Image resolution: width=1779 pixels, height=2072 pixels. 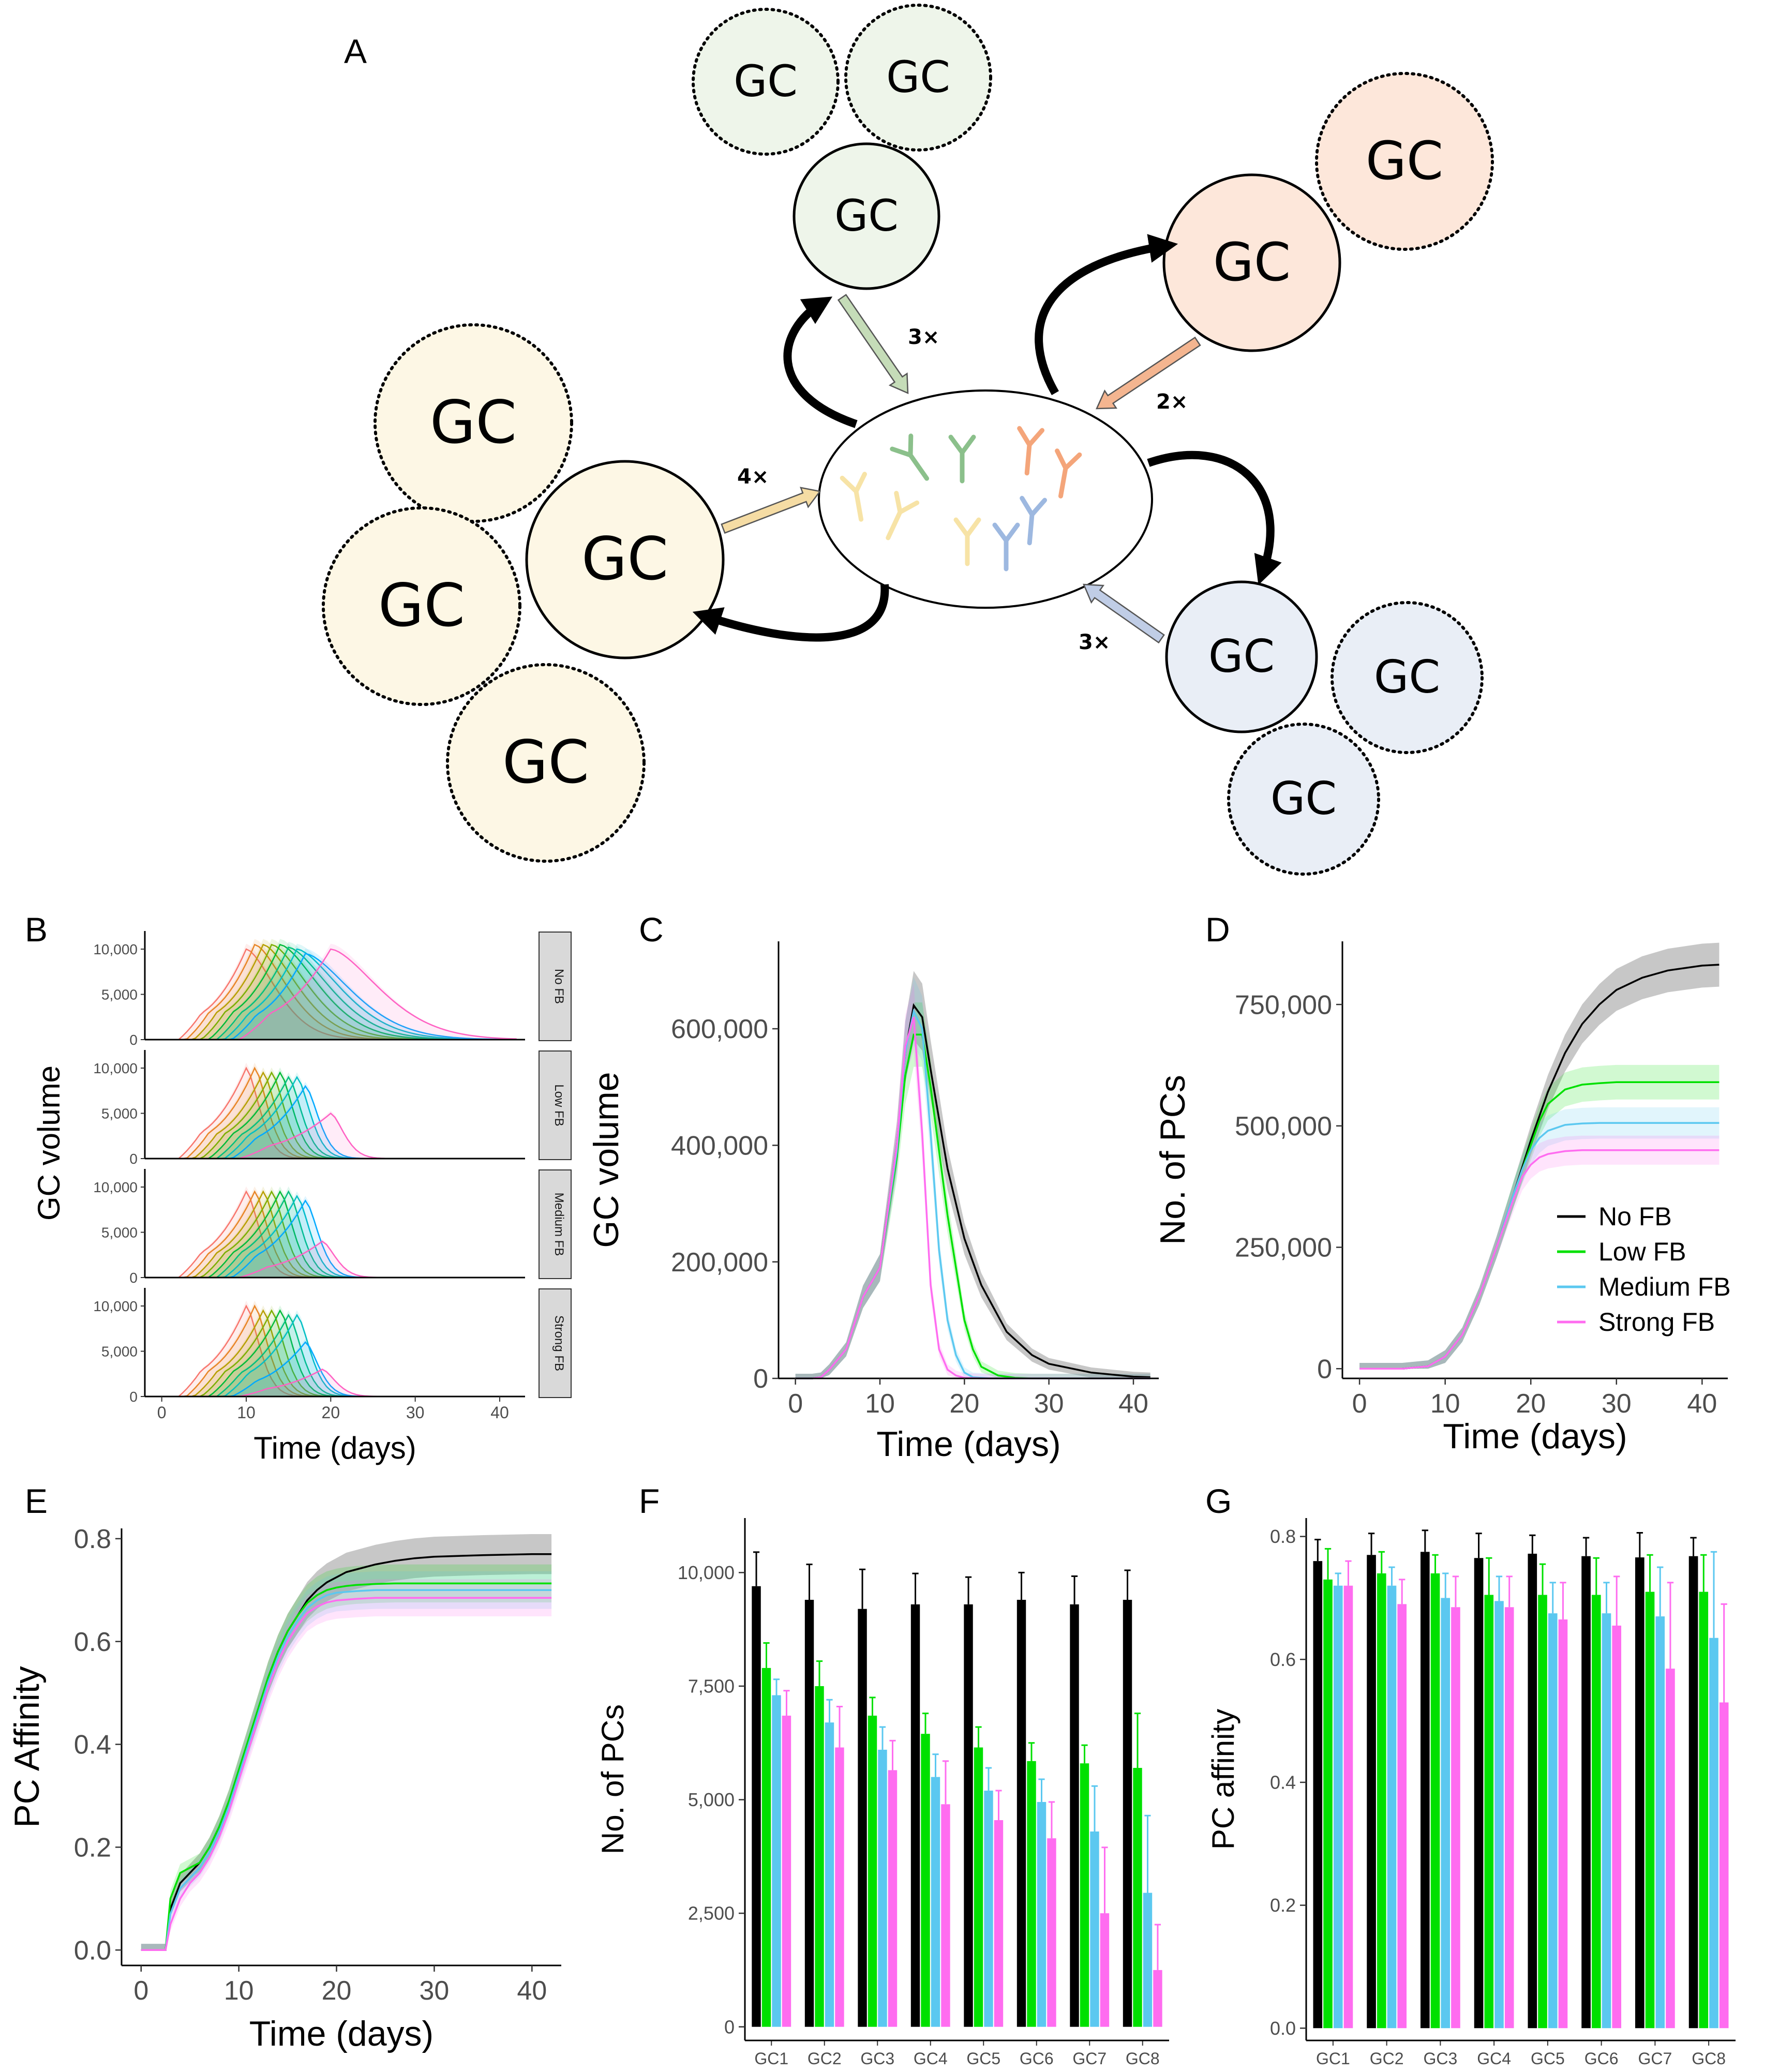 What do you see at coordinates (92, 1848) in the screenshot?
I see `y-tick-label: 0.2` at bounding box center [92, 1848].